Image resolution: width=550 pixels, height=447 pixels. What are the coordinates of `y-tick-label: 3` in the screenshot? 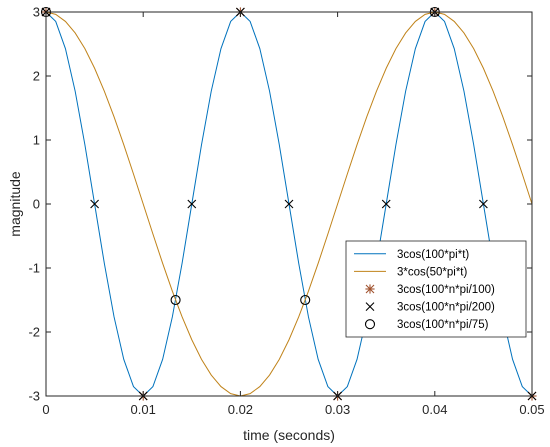 It's located at (36, 12).